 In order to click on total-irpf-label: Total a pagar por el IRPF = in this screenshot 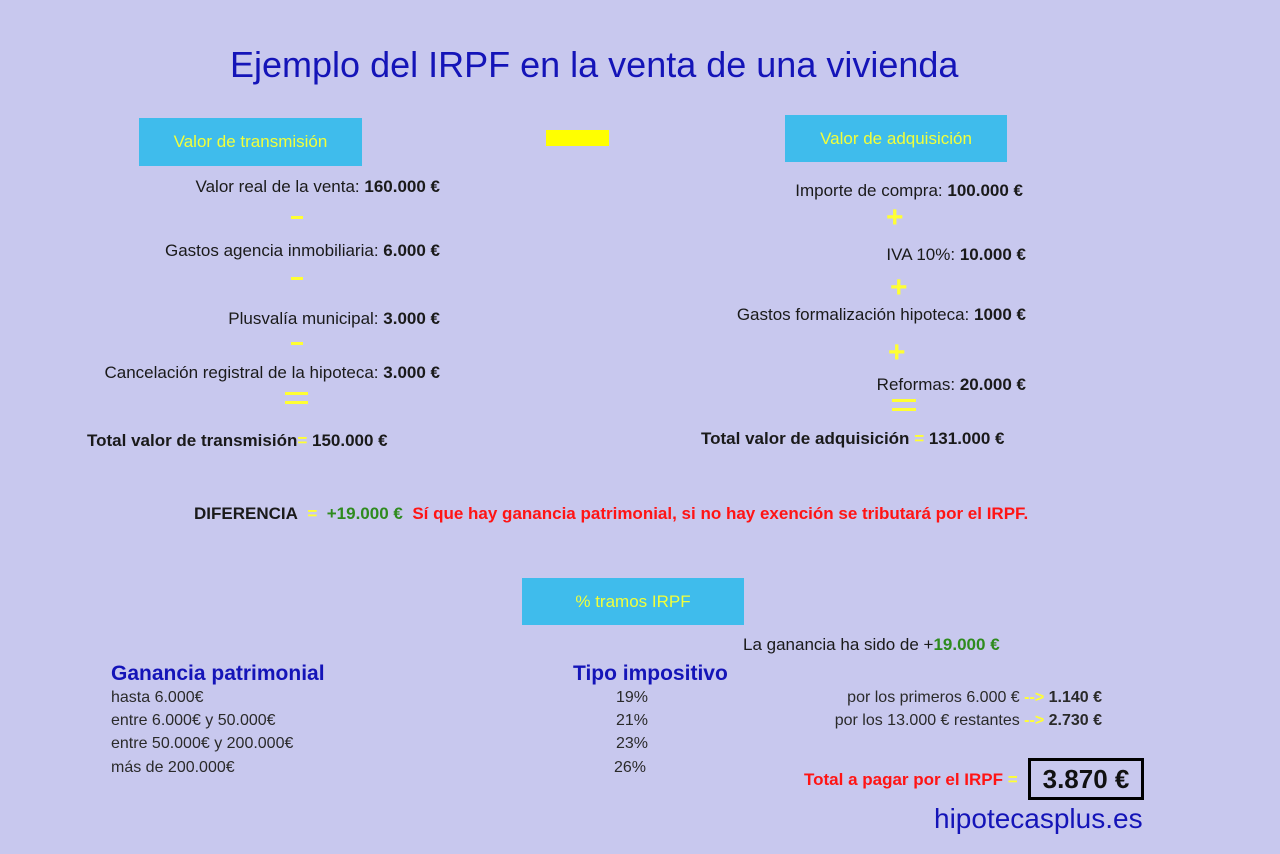, I will do `click(911, 779)`.